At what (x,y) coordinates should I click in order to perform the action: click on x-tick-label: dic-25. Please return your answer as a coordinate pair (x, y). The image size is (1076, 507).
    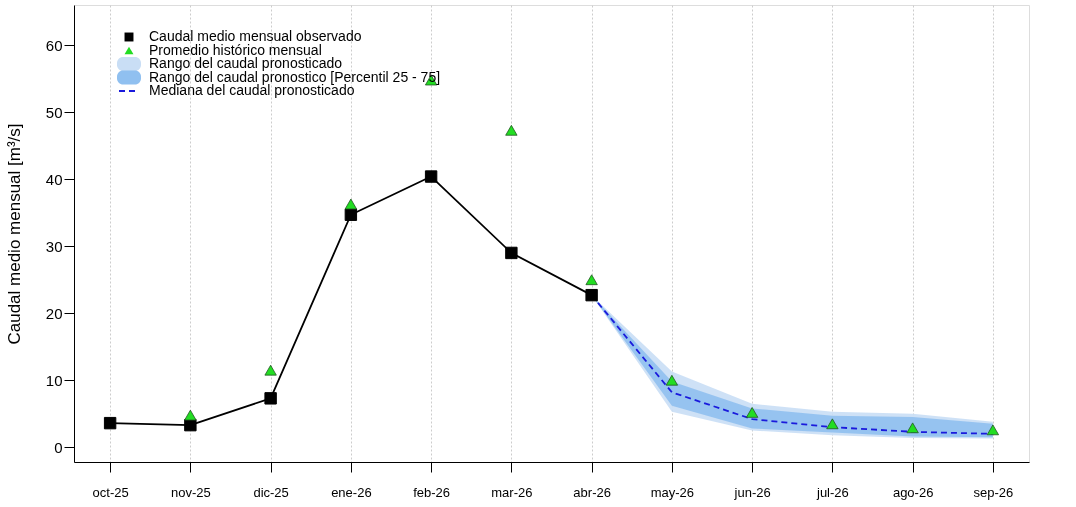
    Looking at the image, I should click on (271, 492).